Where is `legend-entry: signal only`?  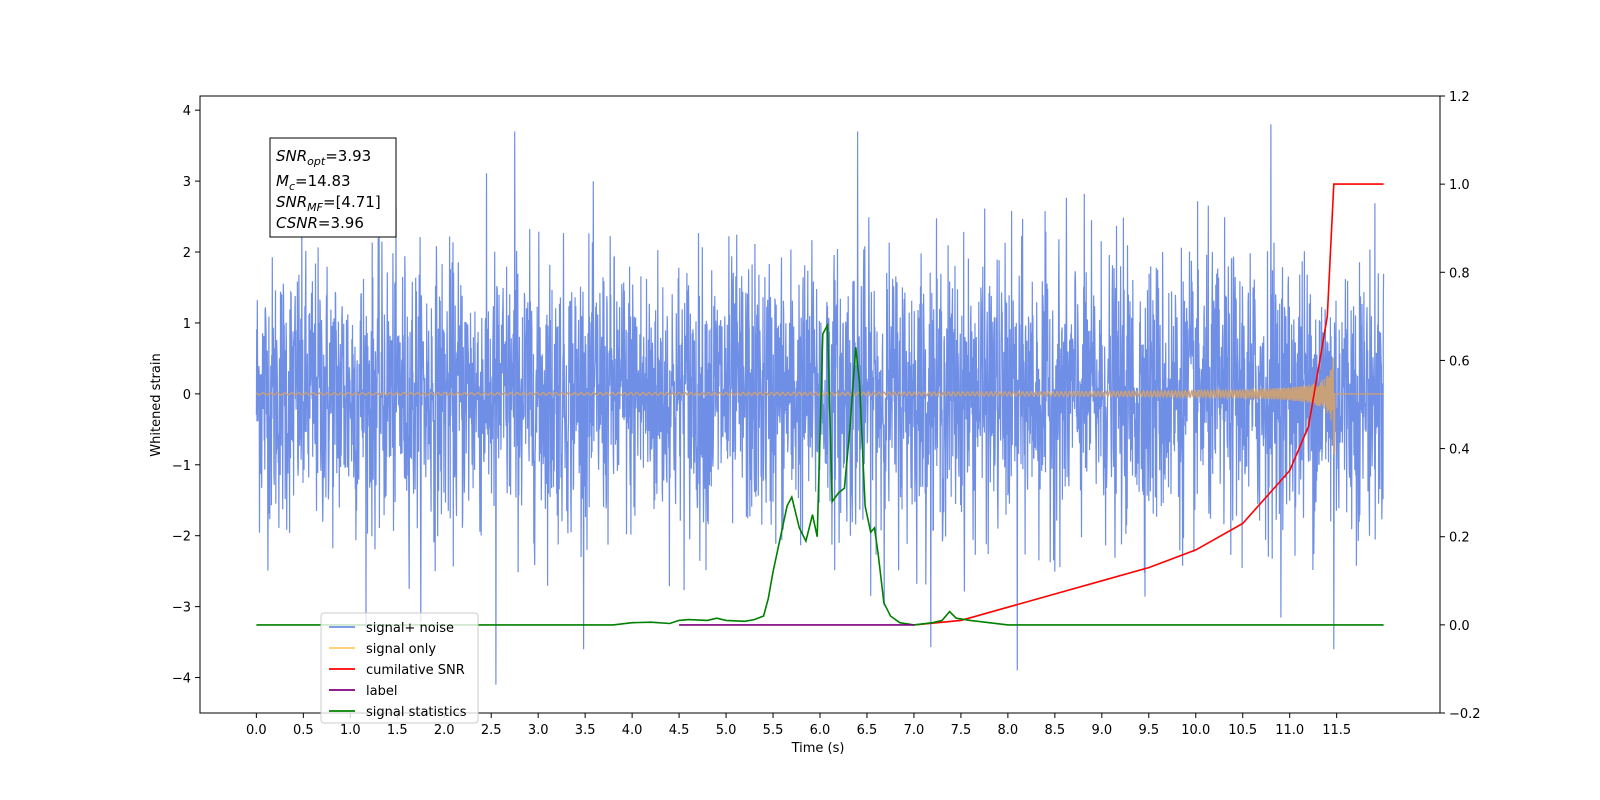 legend-entry: signal only is located at coordinates (382, 649).